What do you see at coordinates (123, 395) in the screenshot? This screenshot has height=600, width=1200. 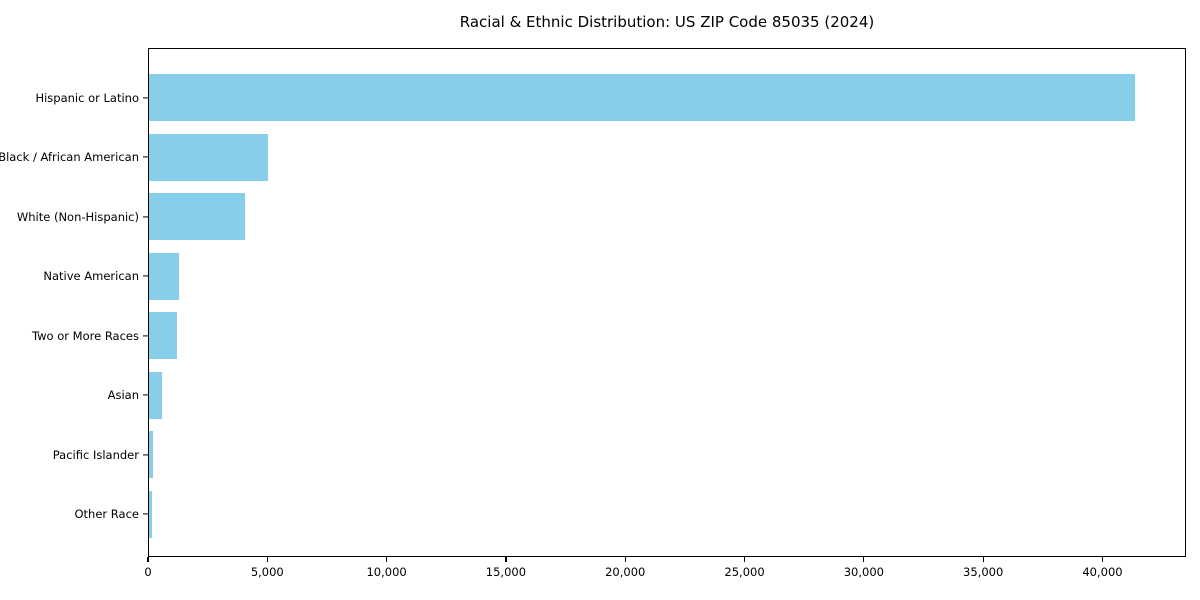 I see `category-label: Asian` at bounding box center [123, 395].